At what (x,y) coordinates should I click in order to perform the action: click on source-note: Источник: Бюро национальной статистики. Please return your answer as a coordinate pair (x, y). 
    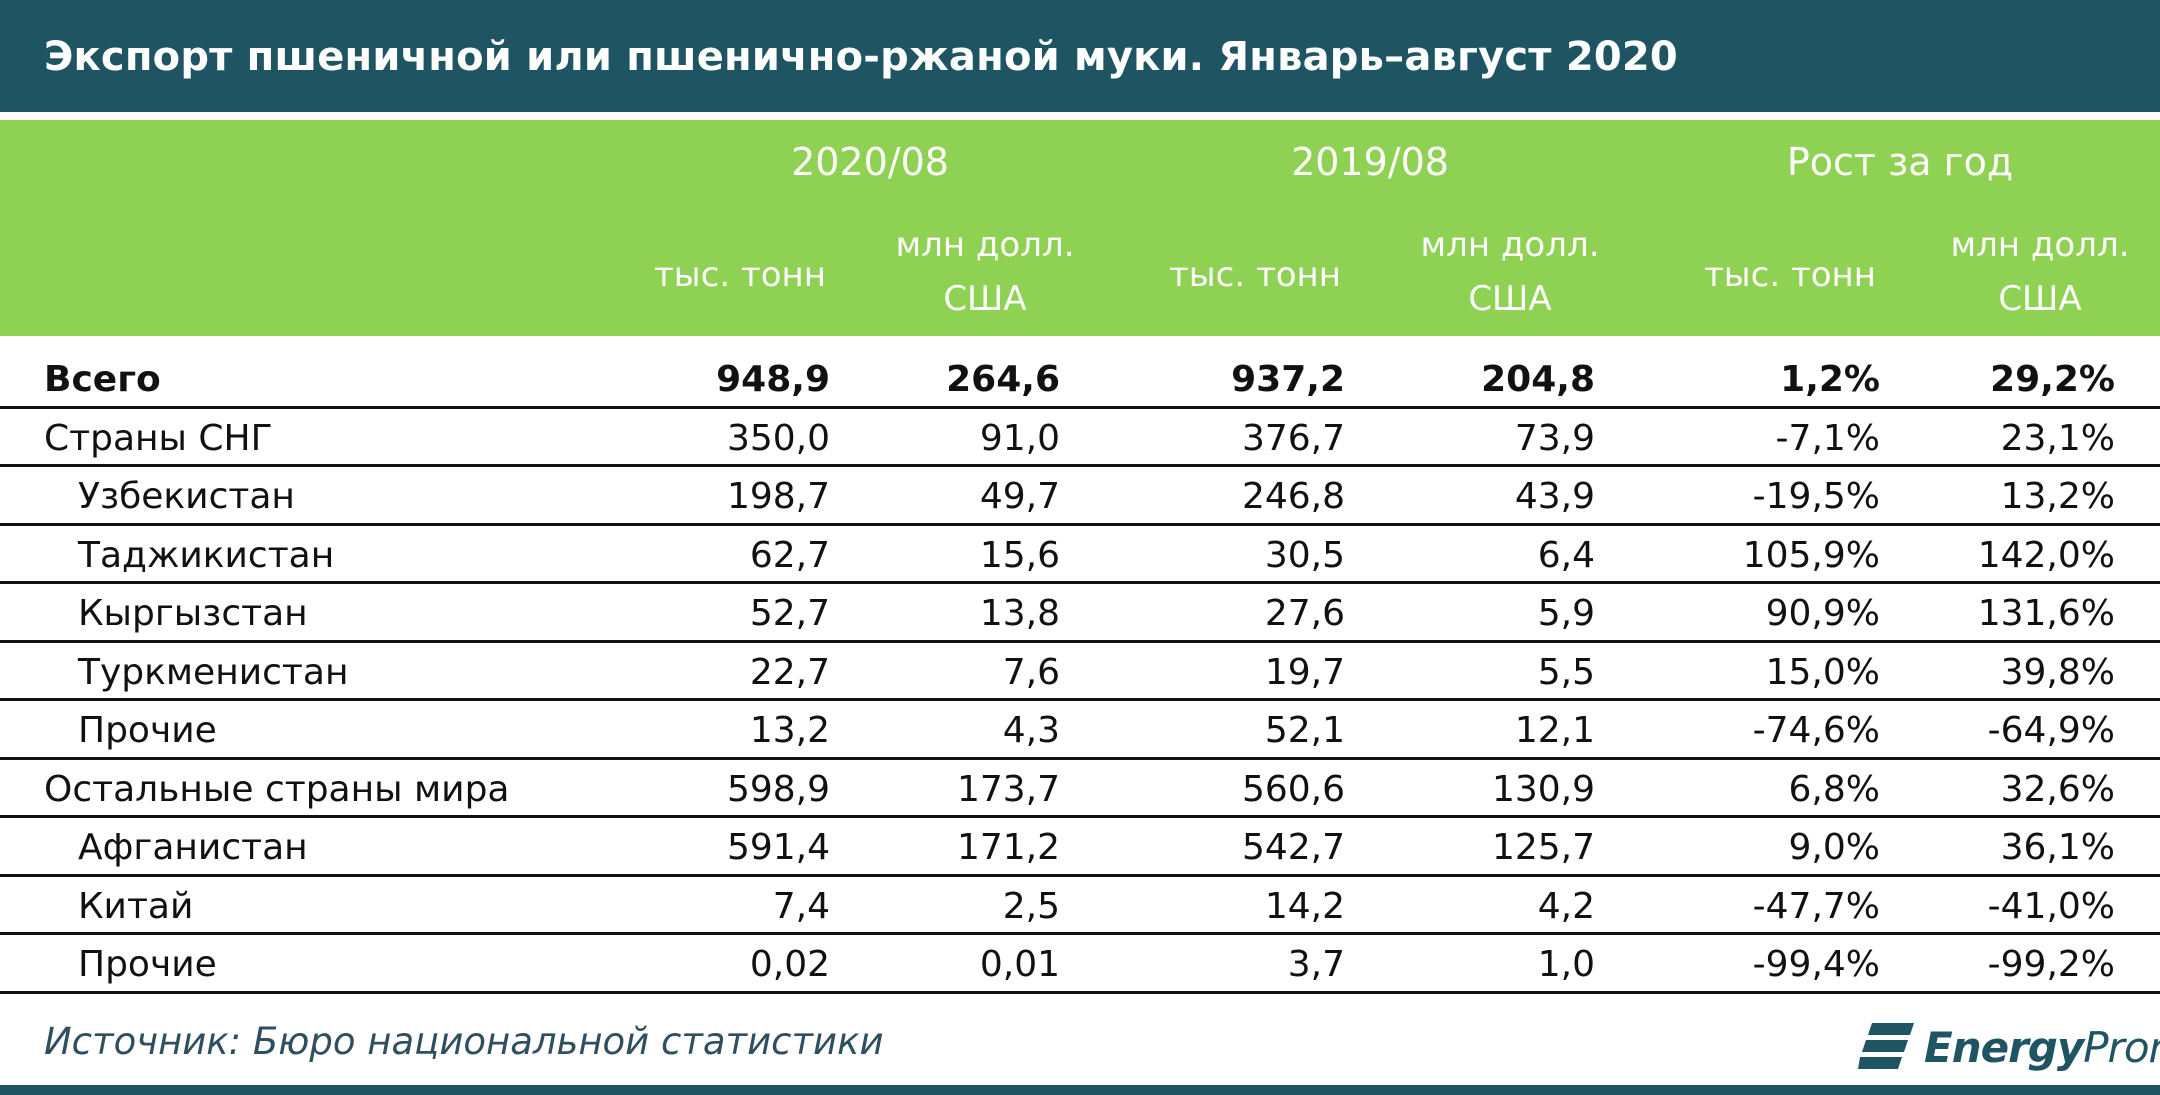
    Looking at the image, I should click on (464, 1041).